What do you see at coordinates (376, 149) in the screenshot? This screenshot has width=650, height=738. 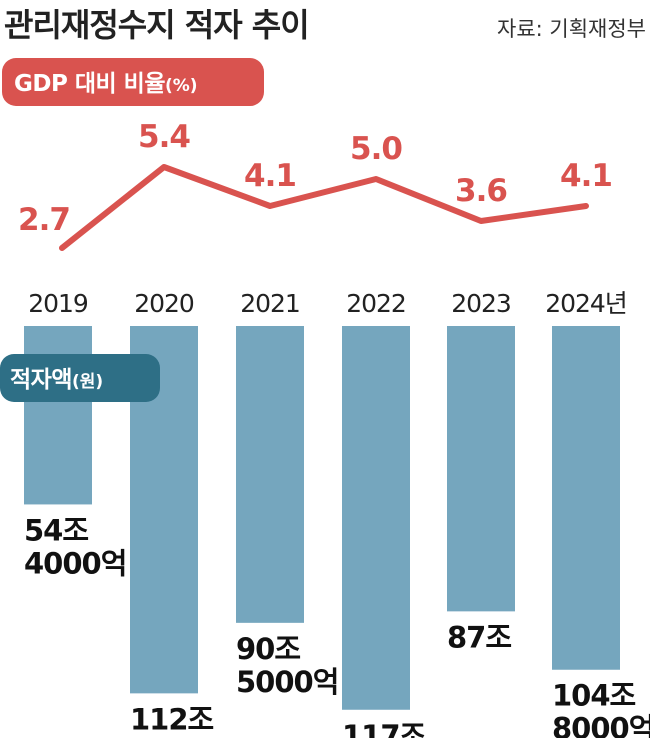 I see `ratio-value-label: 5.0` at bounding box center [376, 149].